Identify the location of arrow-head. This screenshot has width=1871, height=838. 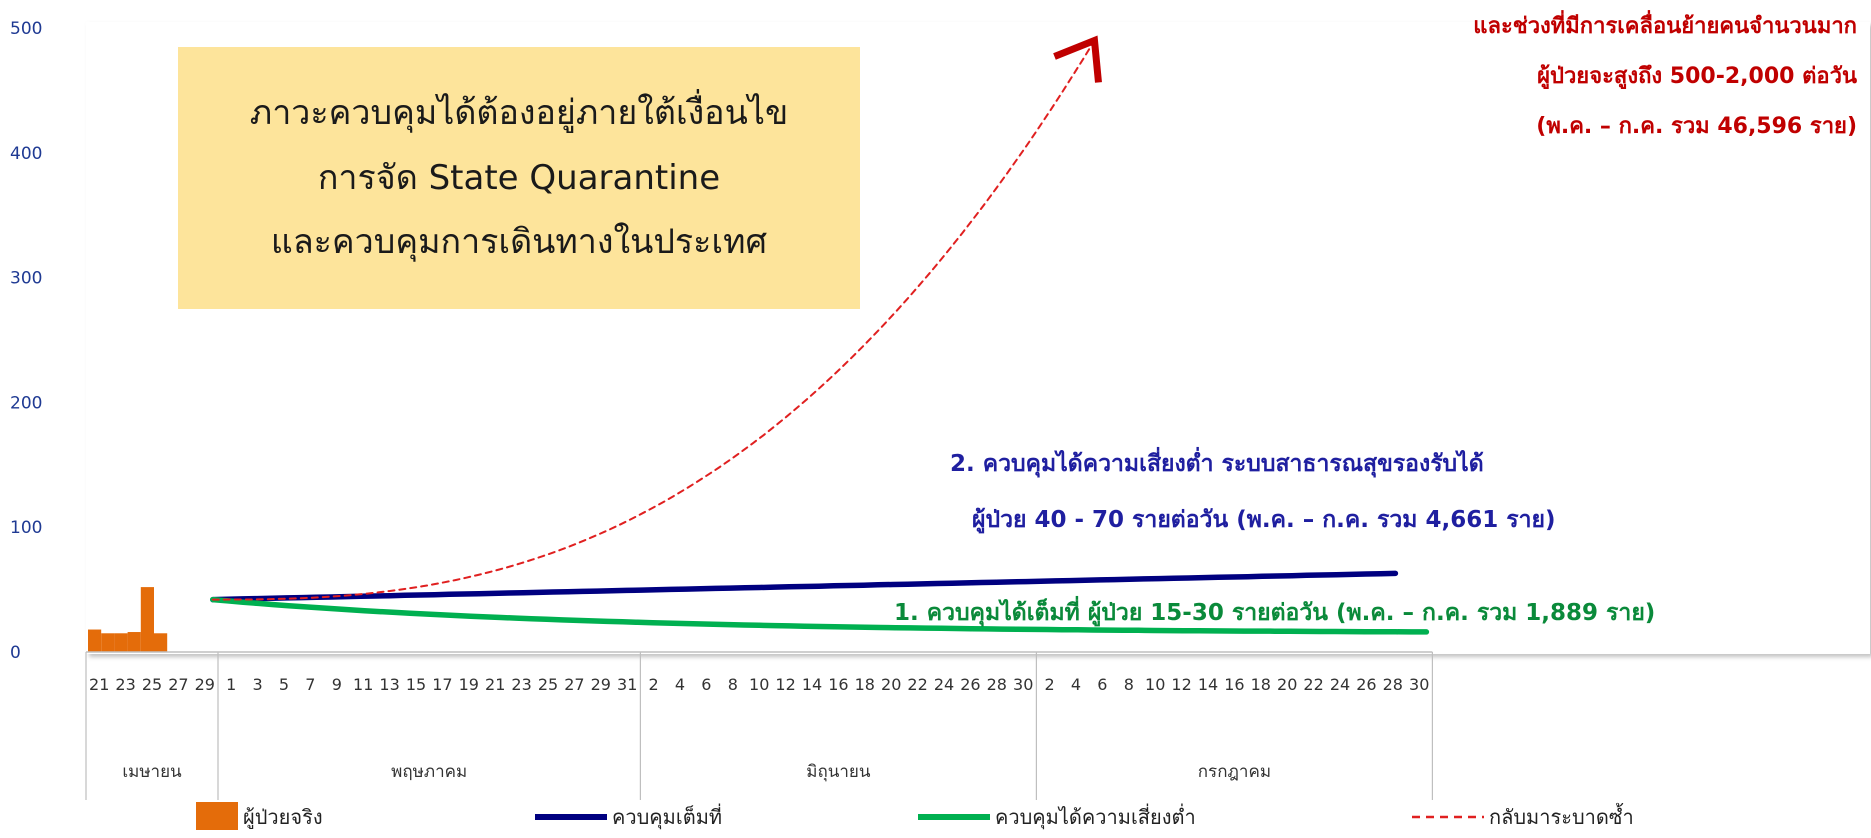
(1077, 59).